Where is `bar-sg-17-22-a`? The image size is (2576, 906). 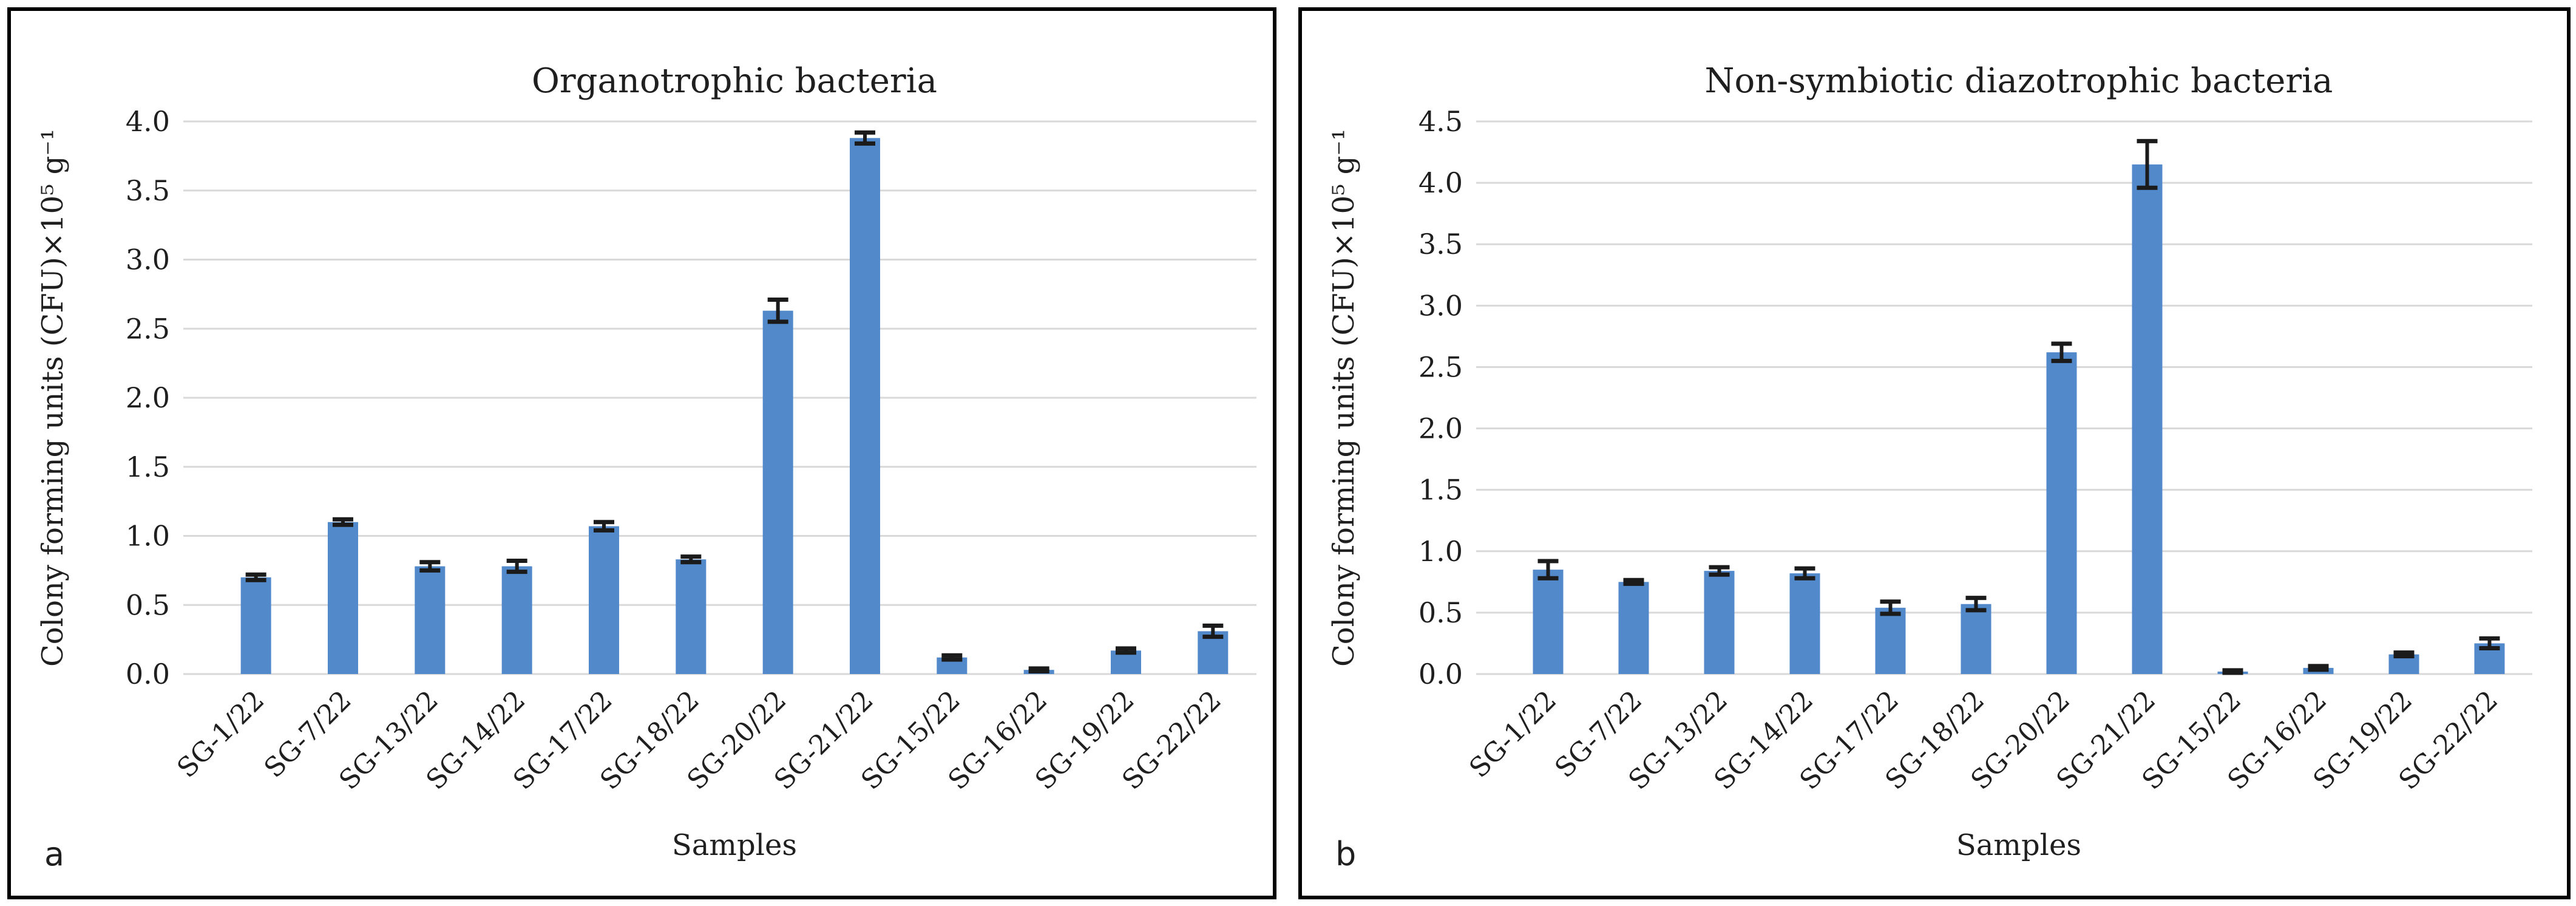 bar-sg-17-22-a is located at coordinates (604, 600).